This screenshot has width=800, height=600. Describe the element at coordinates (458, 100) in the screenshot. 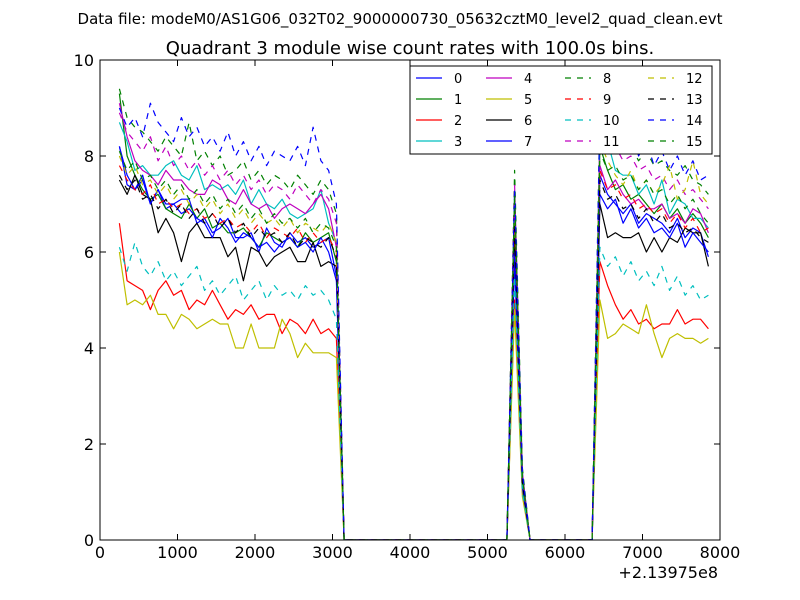

I see `legend-label-1: 1` at that location.